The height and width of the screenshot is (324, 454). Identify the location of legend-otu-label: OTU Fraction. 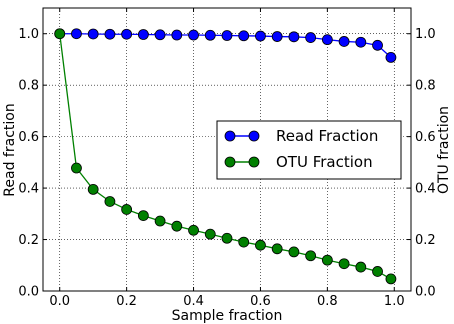
(324, 162).